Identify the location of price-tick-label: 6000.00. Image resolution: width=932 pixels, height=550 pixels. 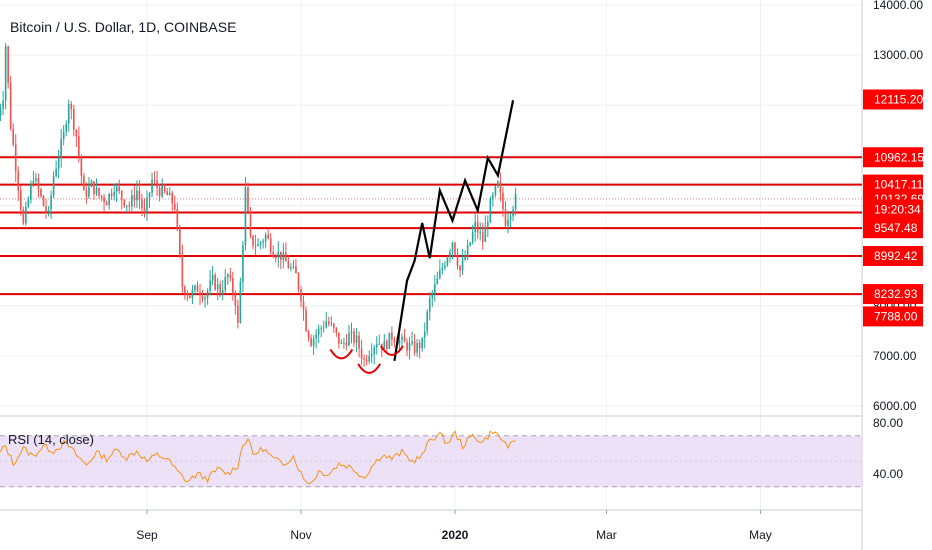
(895, 406).